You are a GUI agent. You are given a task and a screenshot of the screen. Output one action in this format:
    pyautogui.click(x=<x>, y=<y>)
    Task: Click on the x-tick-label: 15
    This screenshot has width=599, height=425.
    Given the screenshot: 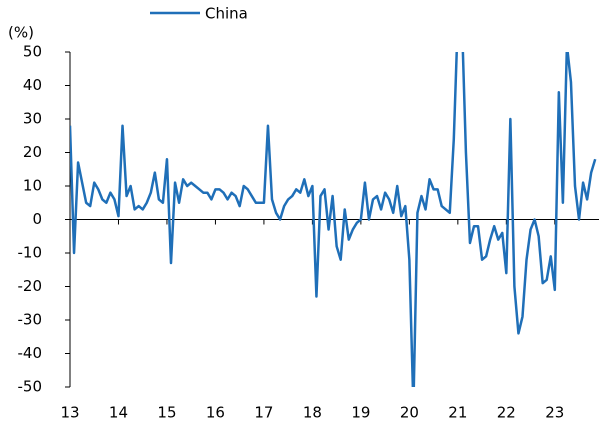 What is the action you would take?
    pyautogui.click(x=166, y=413)
    